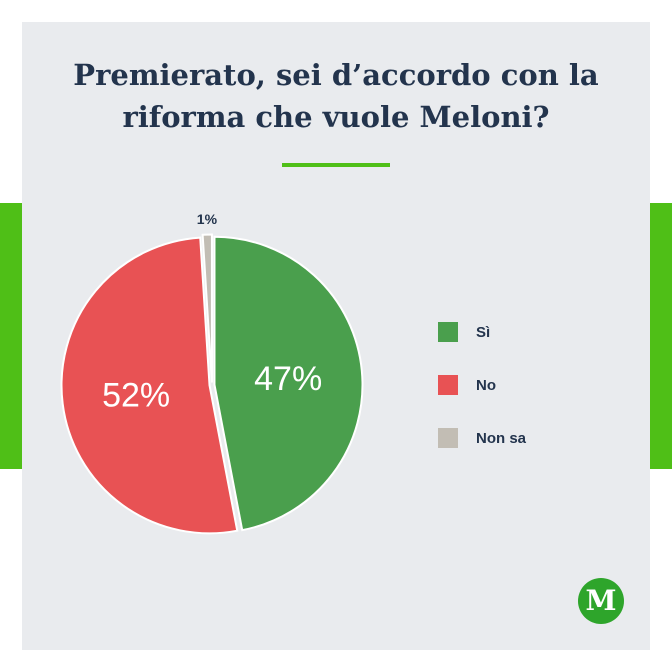 The image size is (672, 672). I want to click on pie-slice-si, so click(288, 383).